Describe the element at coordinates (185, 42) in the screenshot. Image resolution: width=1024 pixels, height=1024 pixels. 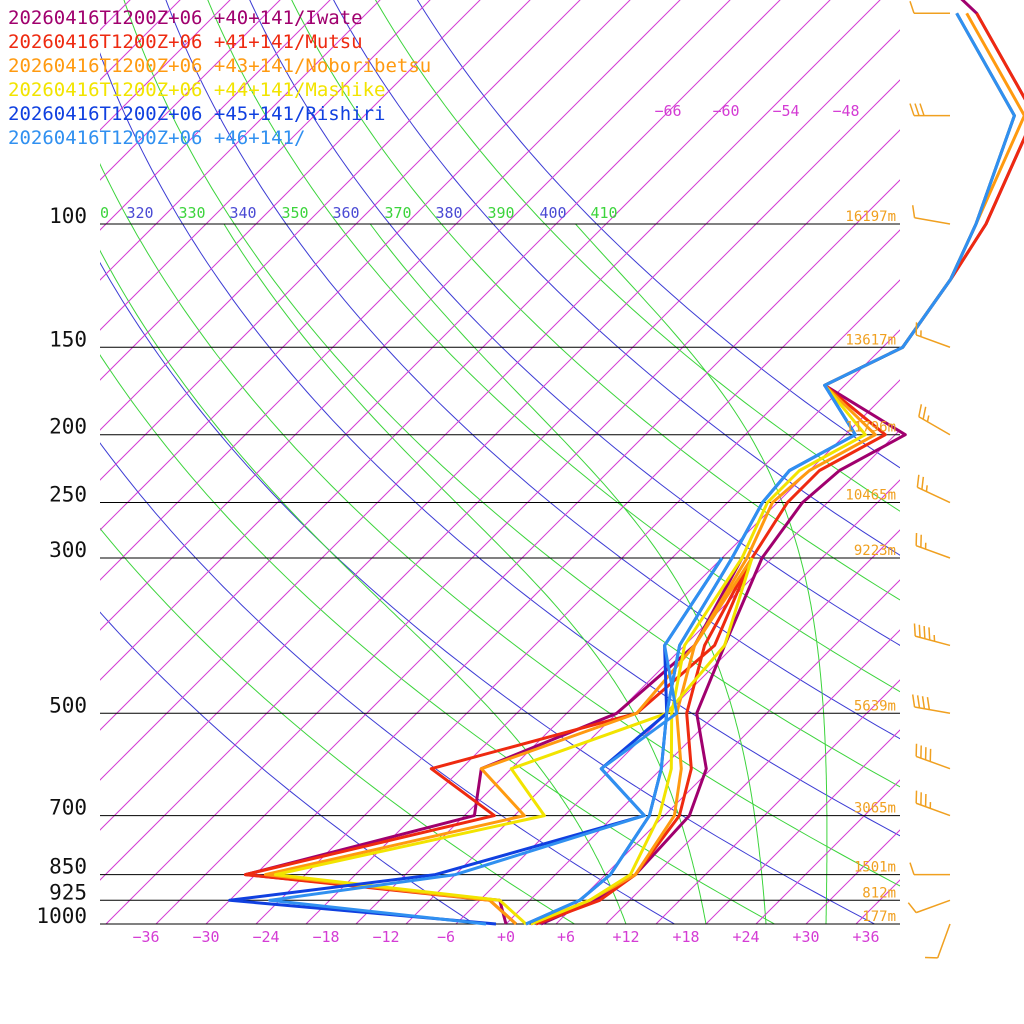
I see `legend-entry: 20260416T1200Z+06 +41+141/Mutsu` at that location.